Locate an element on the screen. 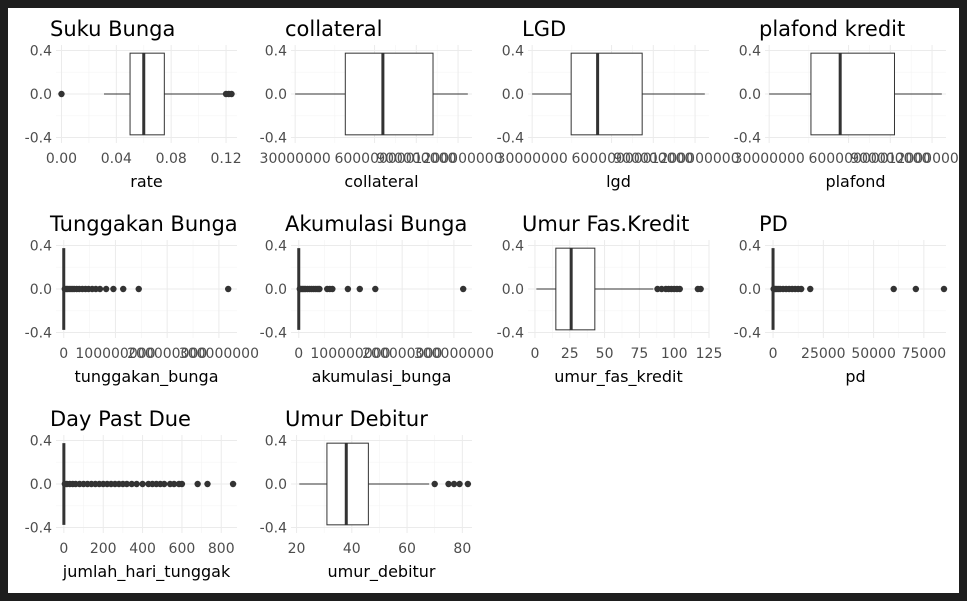  panel-8: PD 0.4 0.0 -0.4 0 25000 50000 75000 pd is located at coordinates (841, 299).